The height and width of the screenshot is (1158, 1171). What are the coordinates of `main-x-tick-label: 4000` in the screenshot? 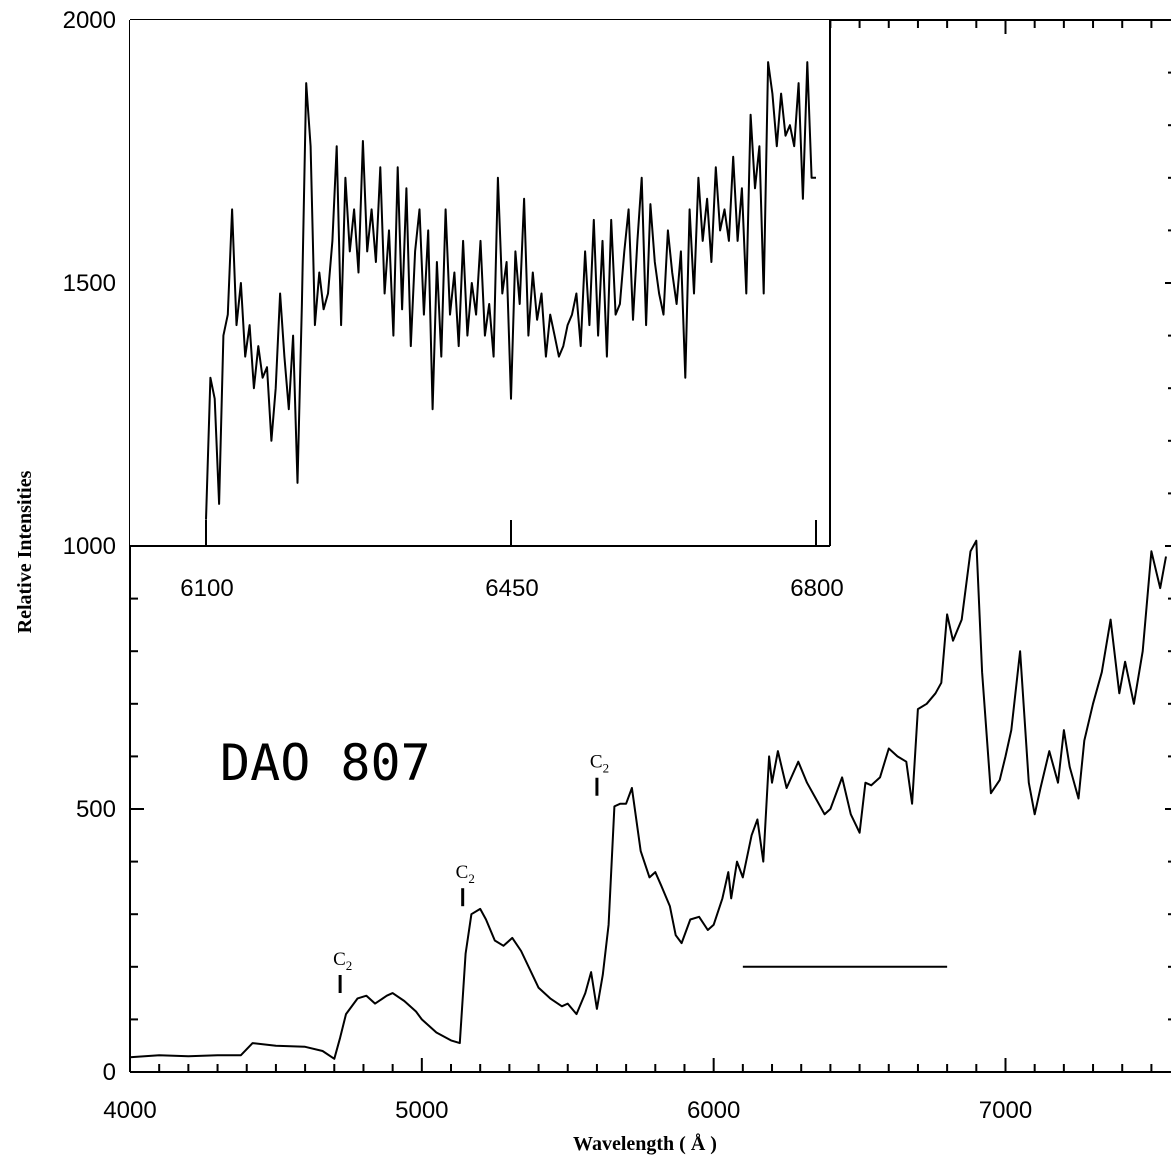 It's located at (129, 1110).